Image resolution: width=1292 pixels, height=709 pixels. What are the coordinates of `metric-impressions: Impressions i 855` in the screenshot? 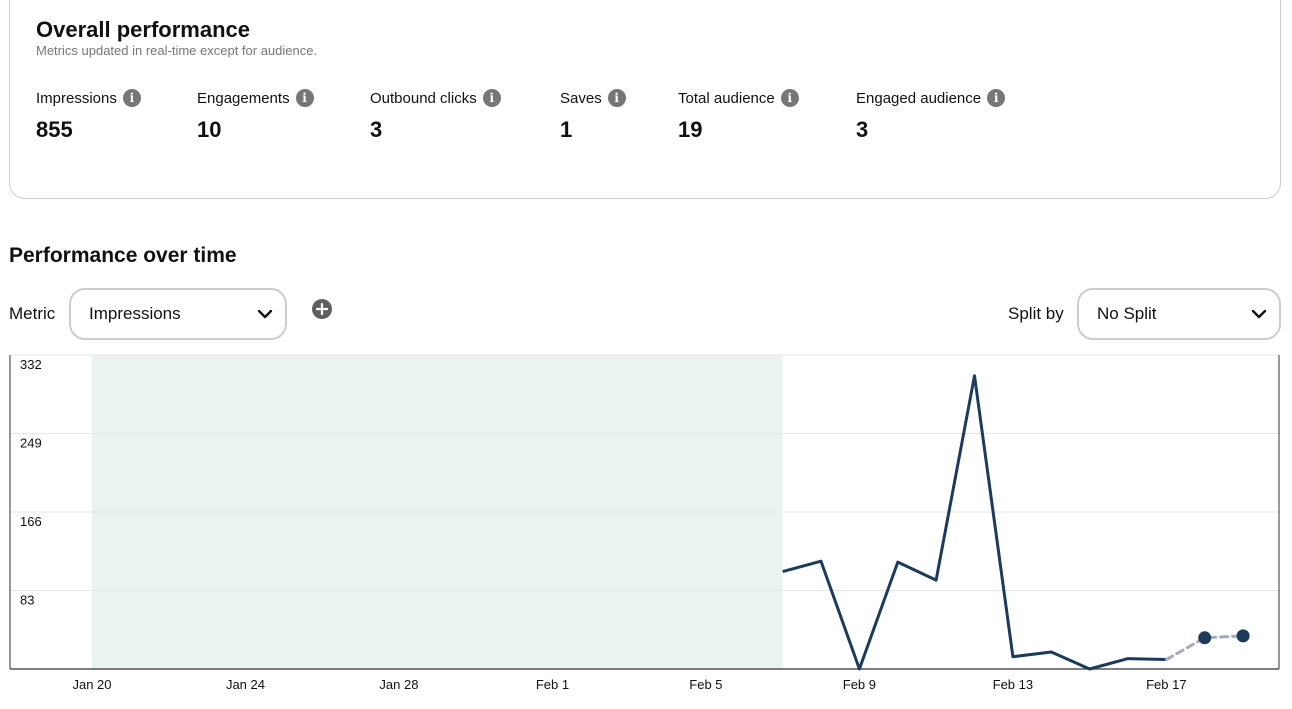 It's located at (88, 115).